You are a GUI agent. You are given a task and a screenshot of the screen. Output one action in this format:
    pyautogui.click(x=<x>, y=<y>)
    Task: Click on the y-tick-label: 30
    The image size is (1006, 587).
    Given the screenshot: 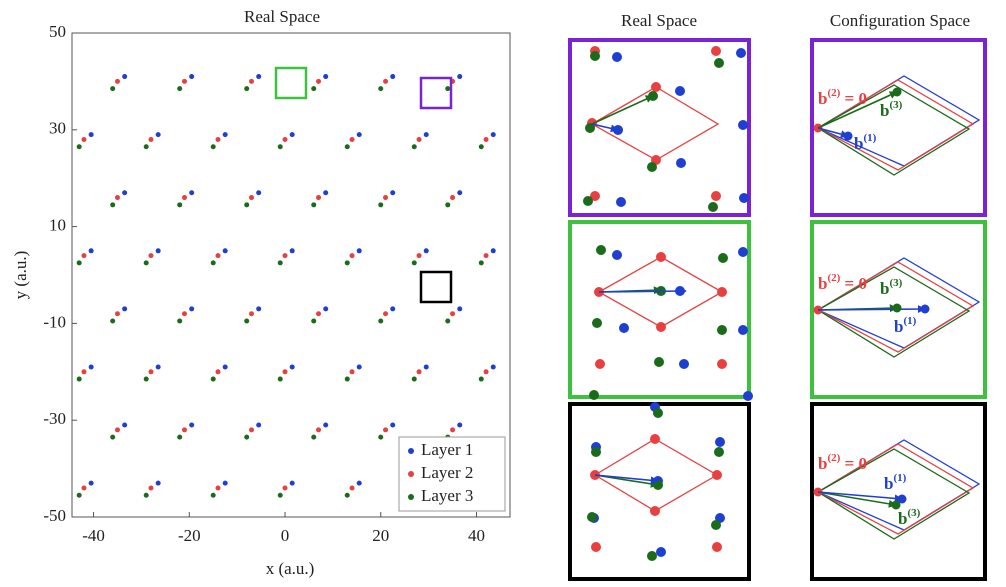 What is the action you would take?
    pyautogui.click(x=57, y=128)
    